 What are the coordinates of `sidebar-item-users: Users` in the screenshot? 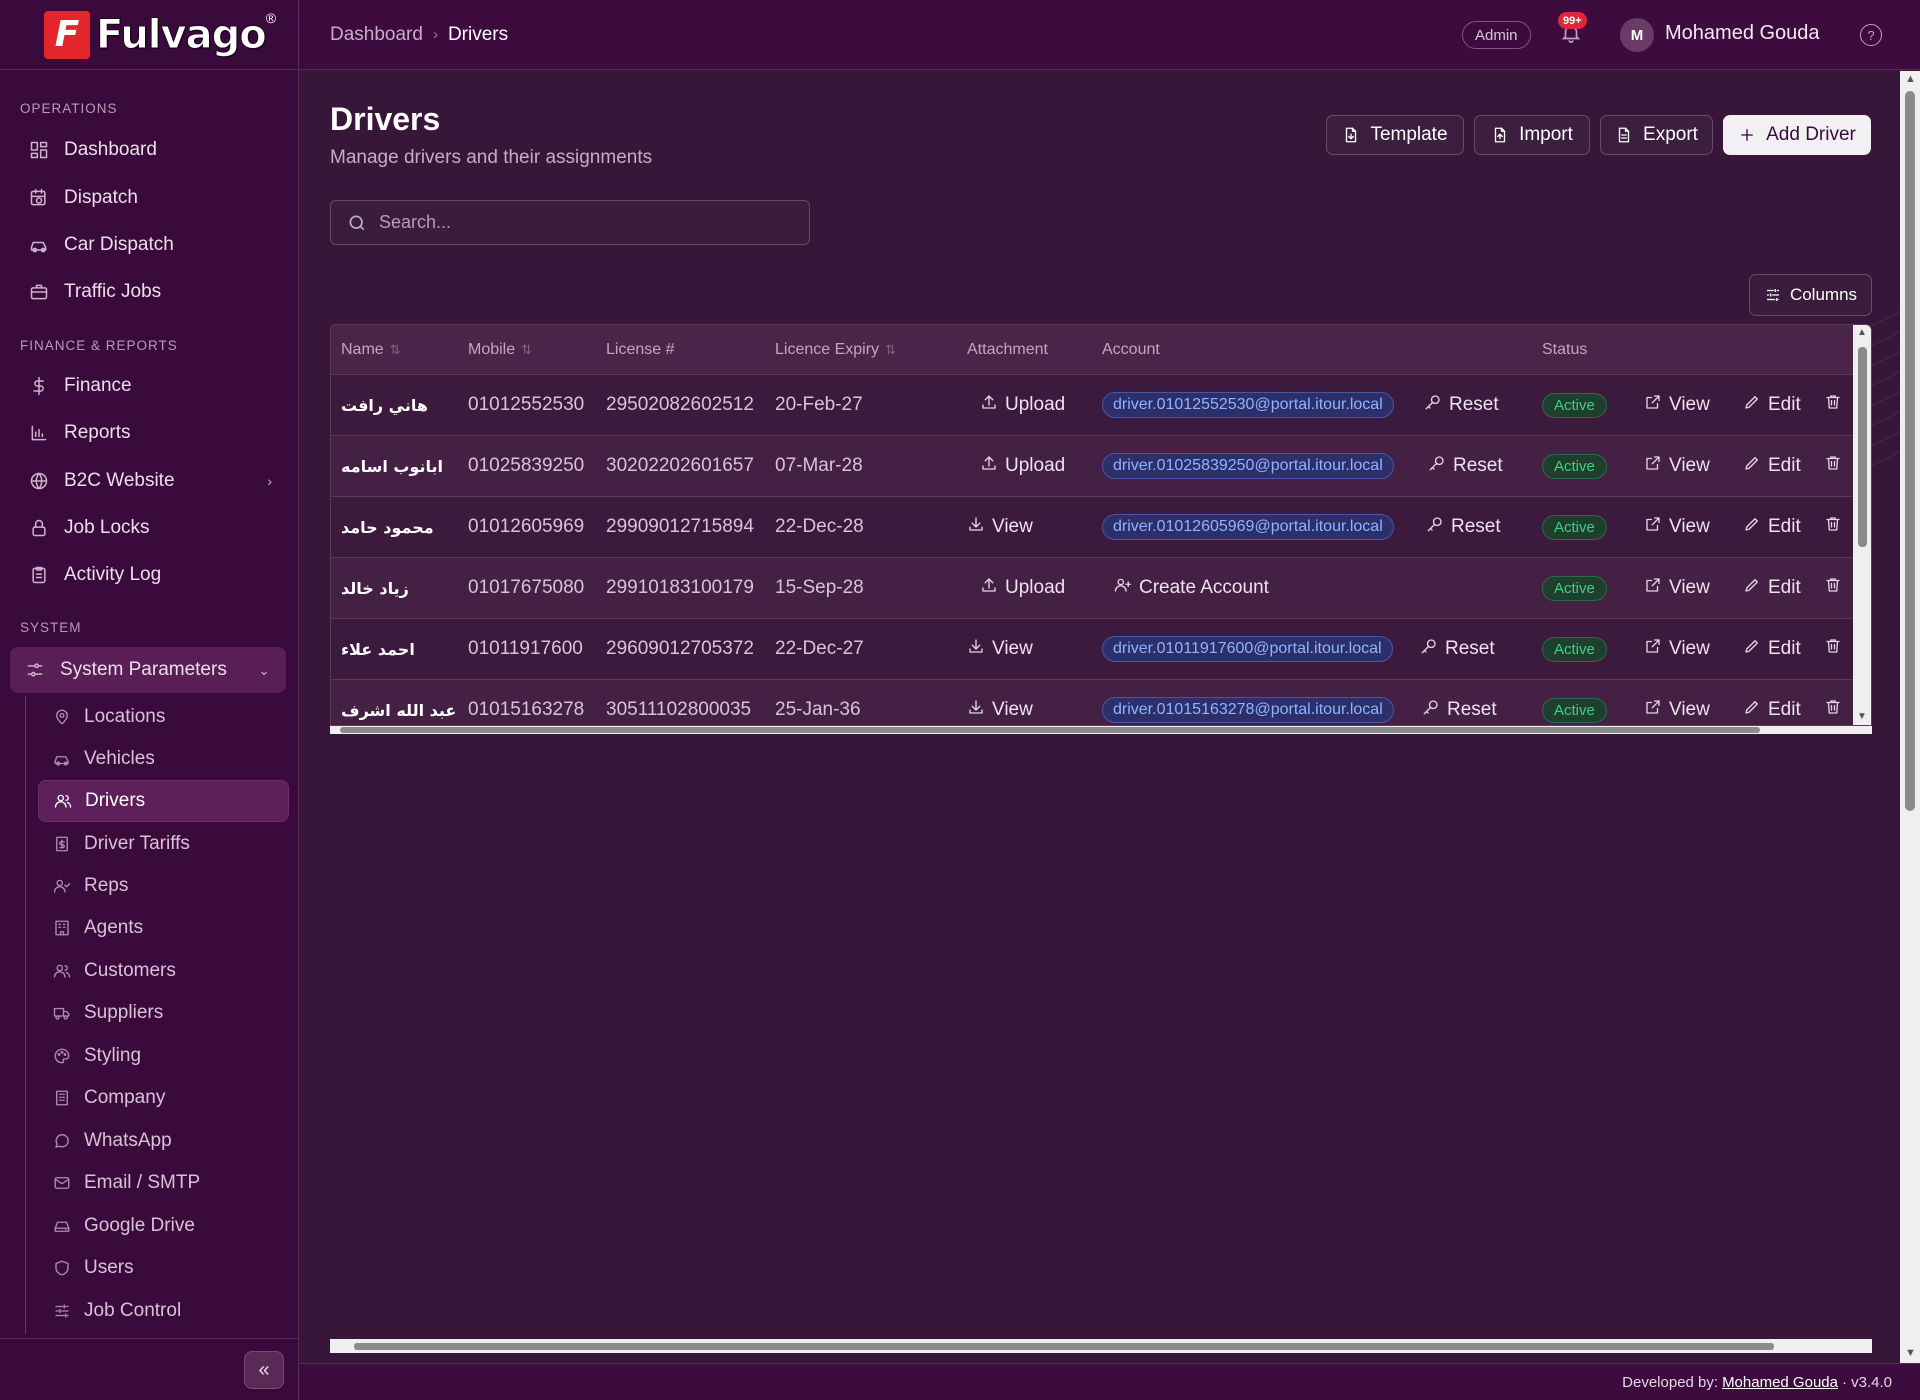 It's located at (163, 1268).